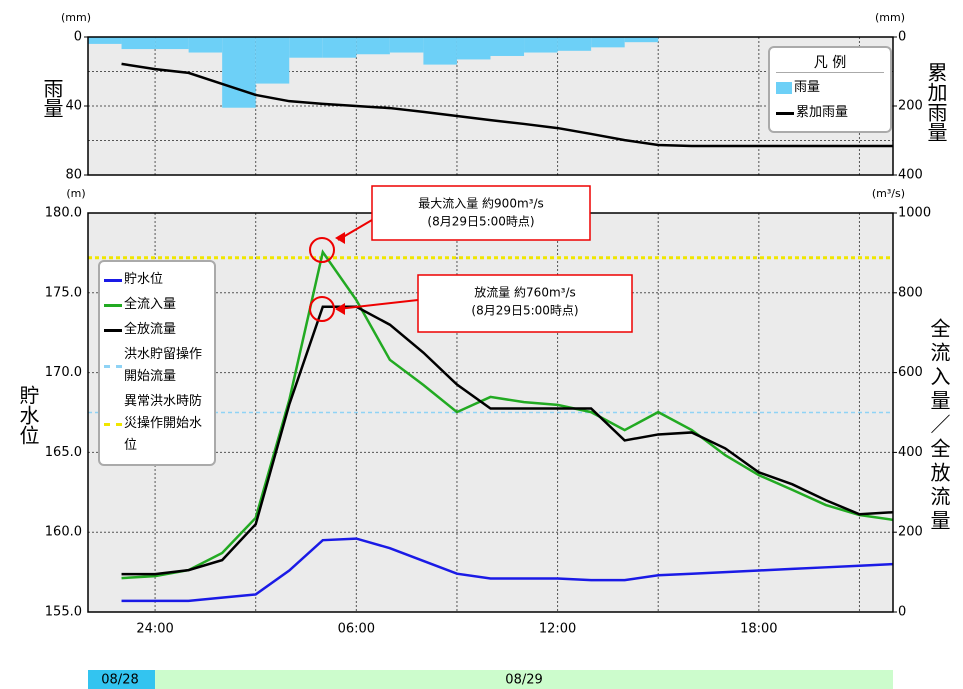 The height and width of the screenshot is (689, 963). I want to click on y-tick-label: 80, so click(73, 175).